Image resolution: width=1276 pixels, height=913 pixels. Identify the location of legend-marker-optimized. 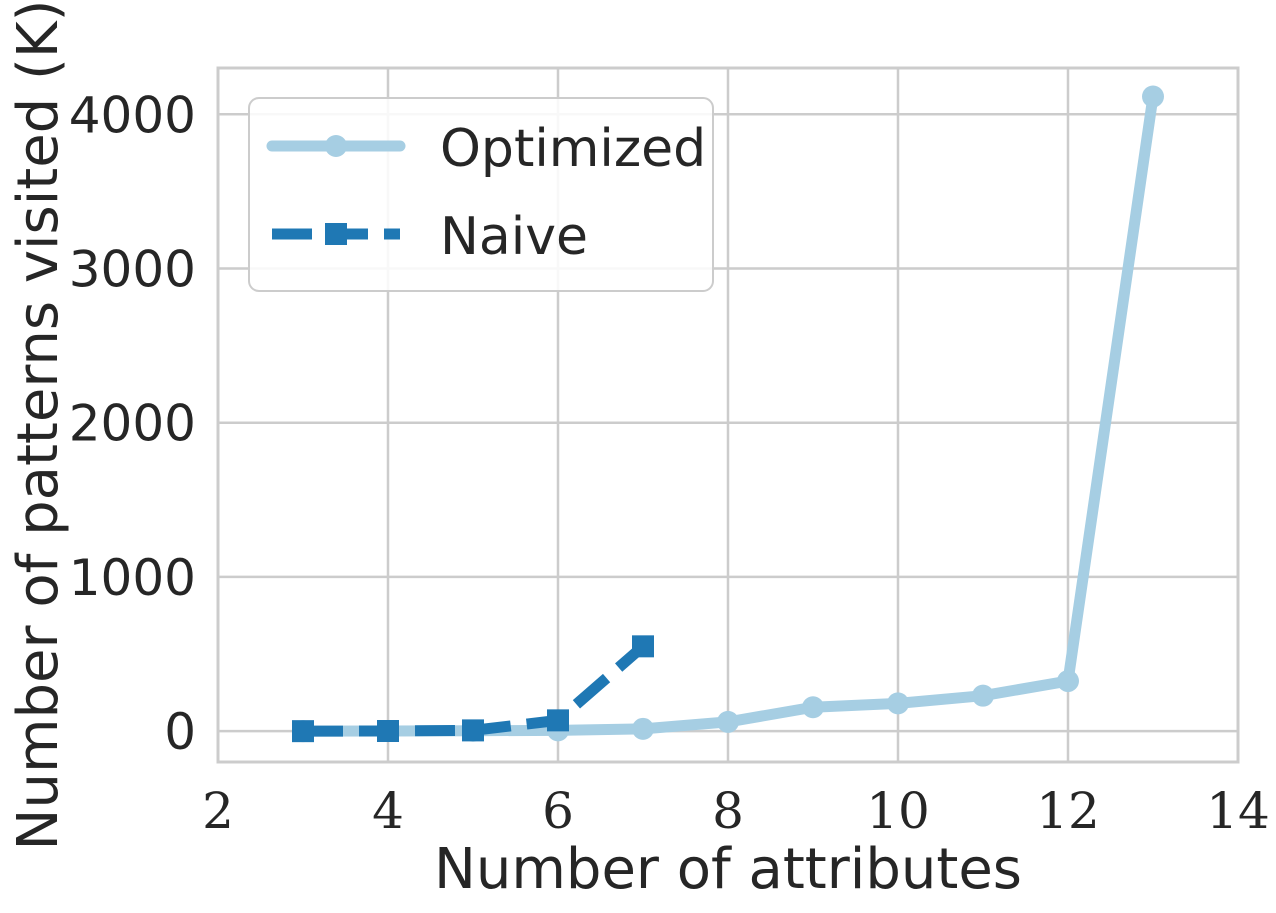
(336, 146).